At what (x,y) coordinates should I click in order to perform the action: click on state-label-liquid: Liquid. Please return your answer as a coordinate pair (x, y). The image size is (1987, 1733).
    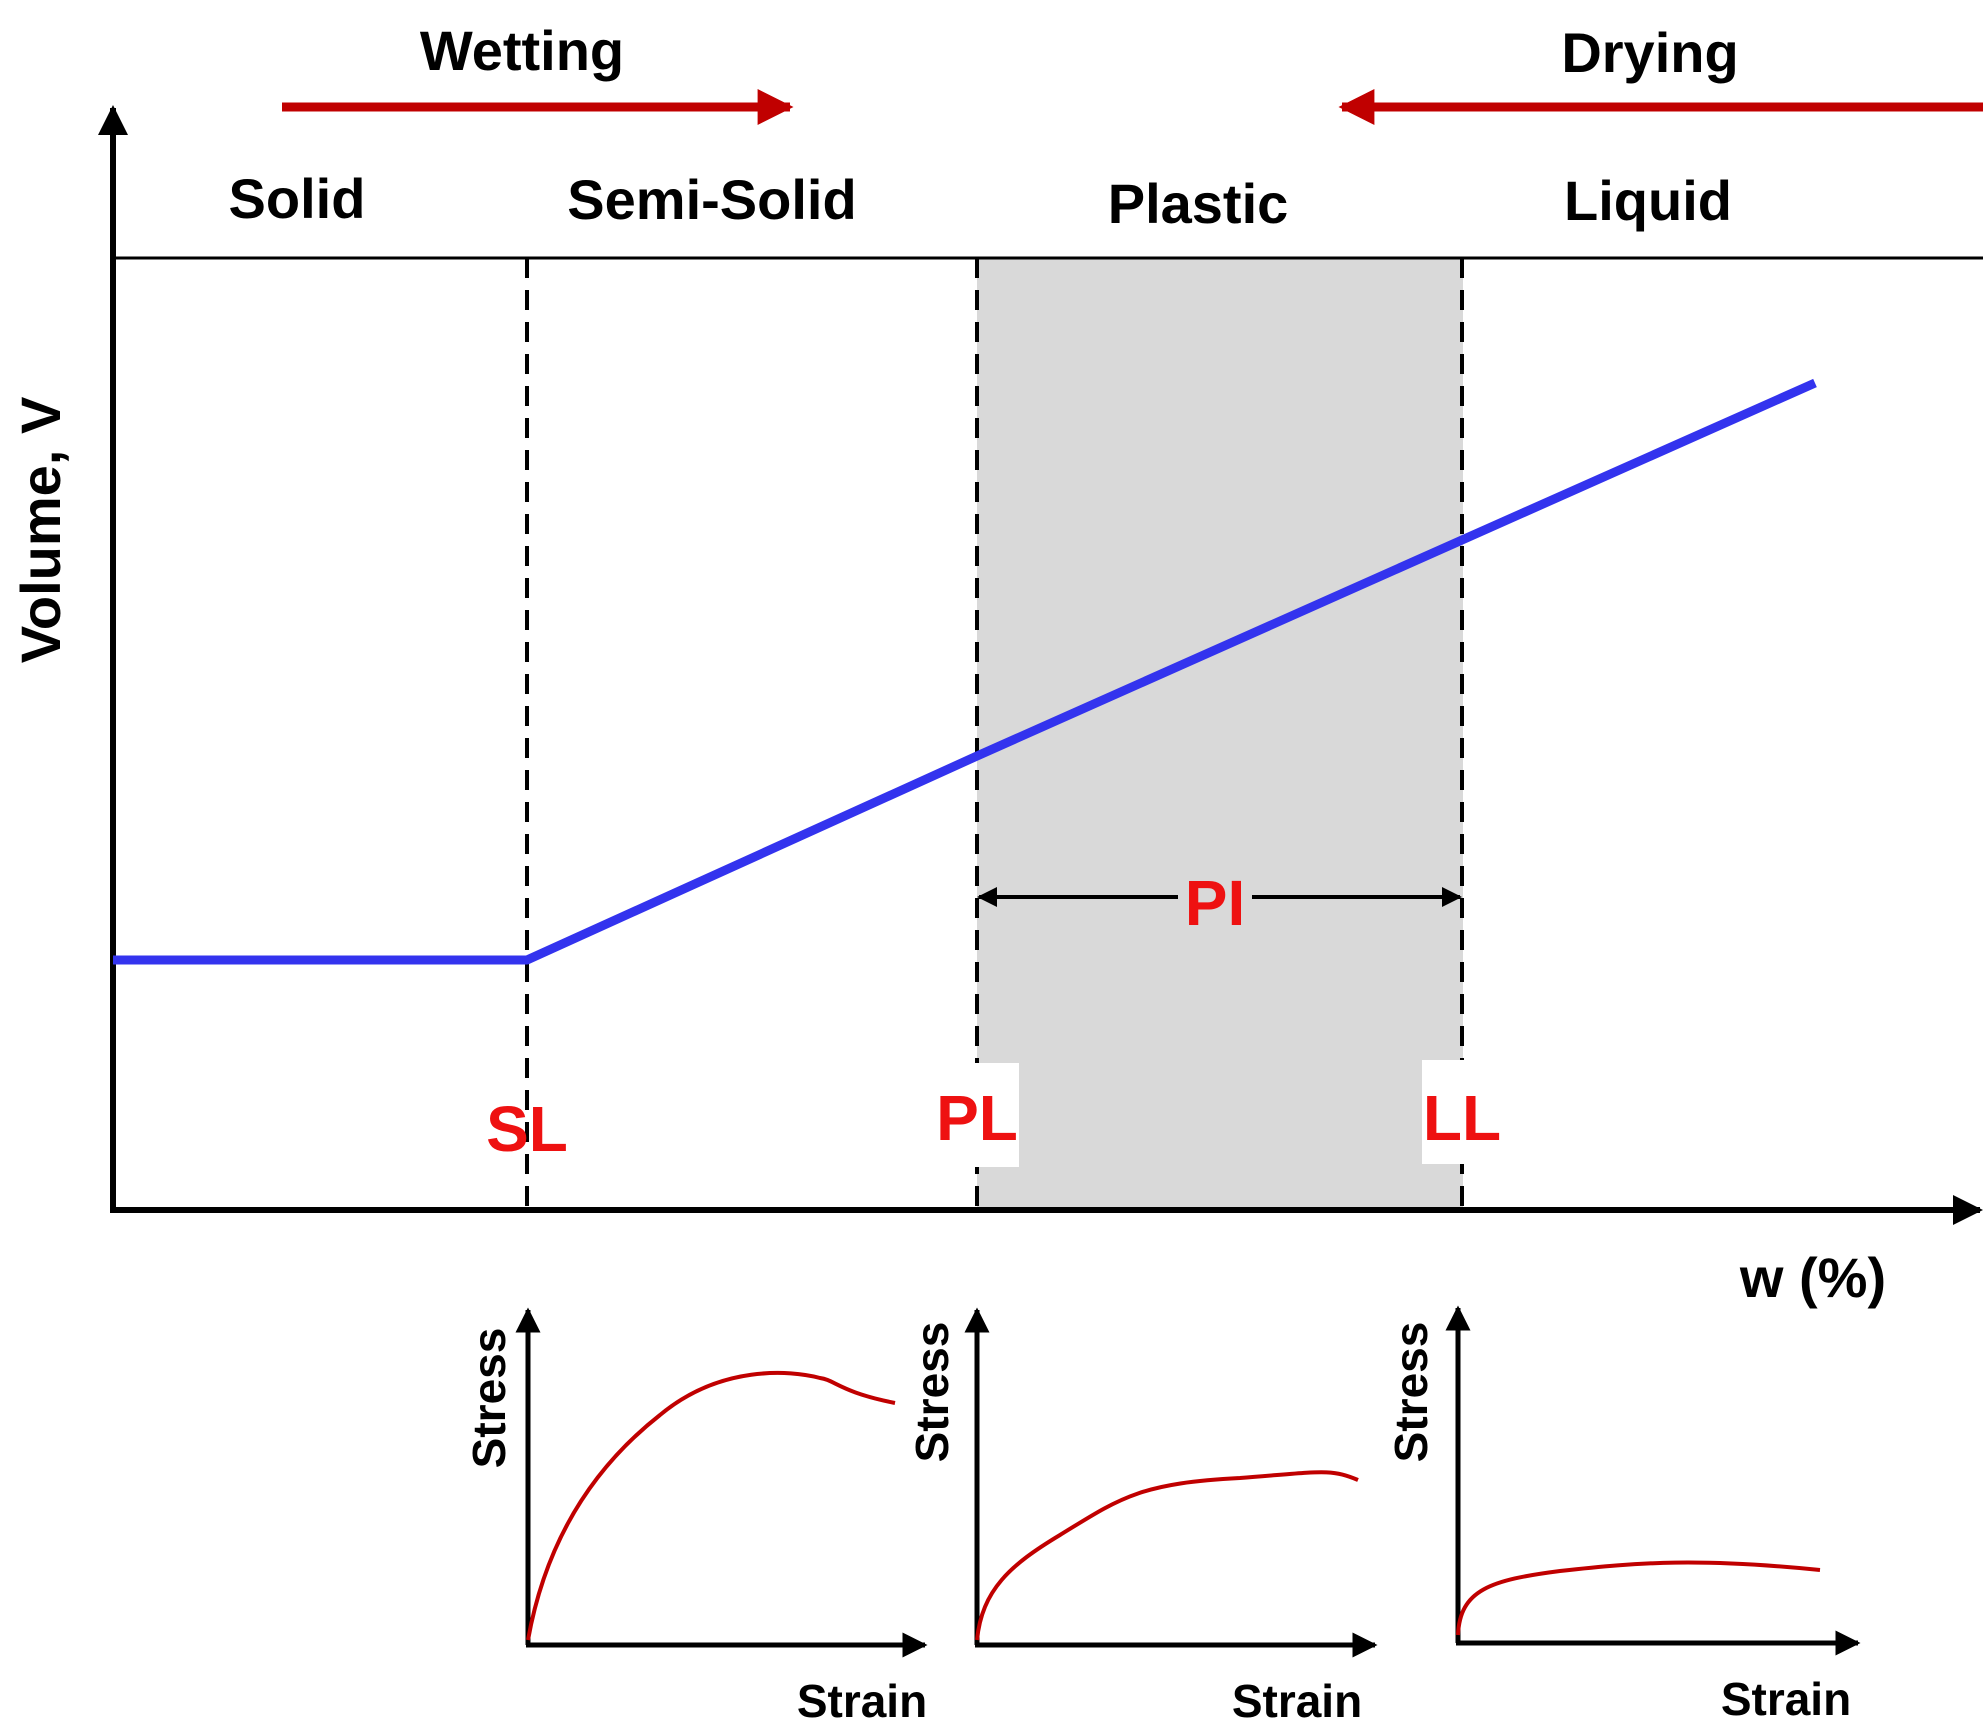
    Looking at the image, I should click on (1648, 200).